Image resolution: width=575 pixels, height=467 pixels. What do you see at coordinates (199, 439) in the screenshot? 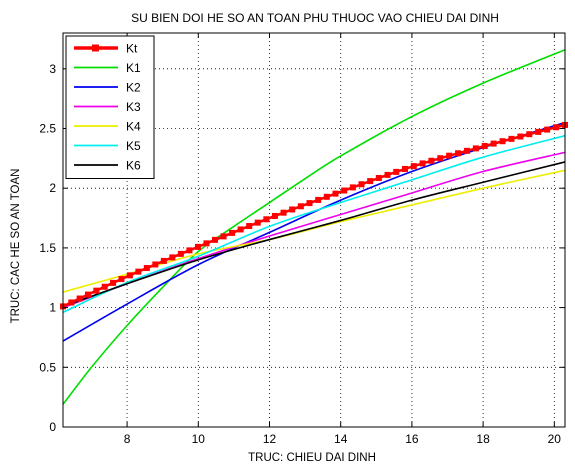
I see `x-tick-label: 10` at bounding box center [199, 439].